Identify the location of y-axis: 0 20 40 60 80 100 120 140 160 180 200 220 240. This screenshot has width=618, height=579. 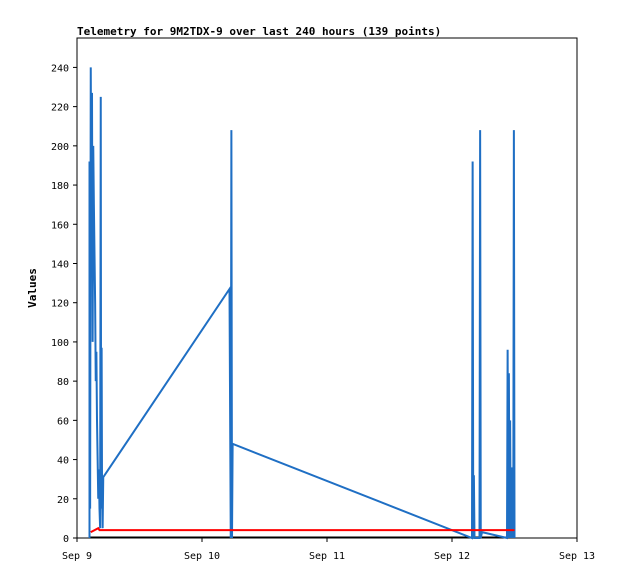
(64, 304).